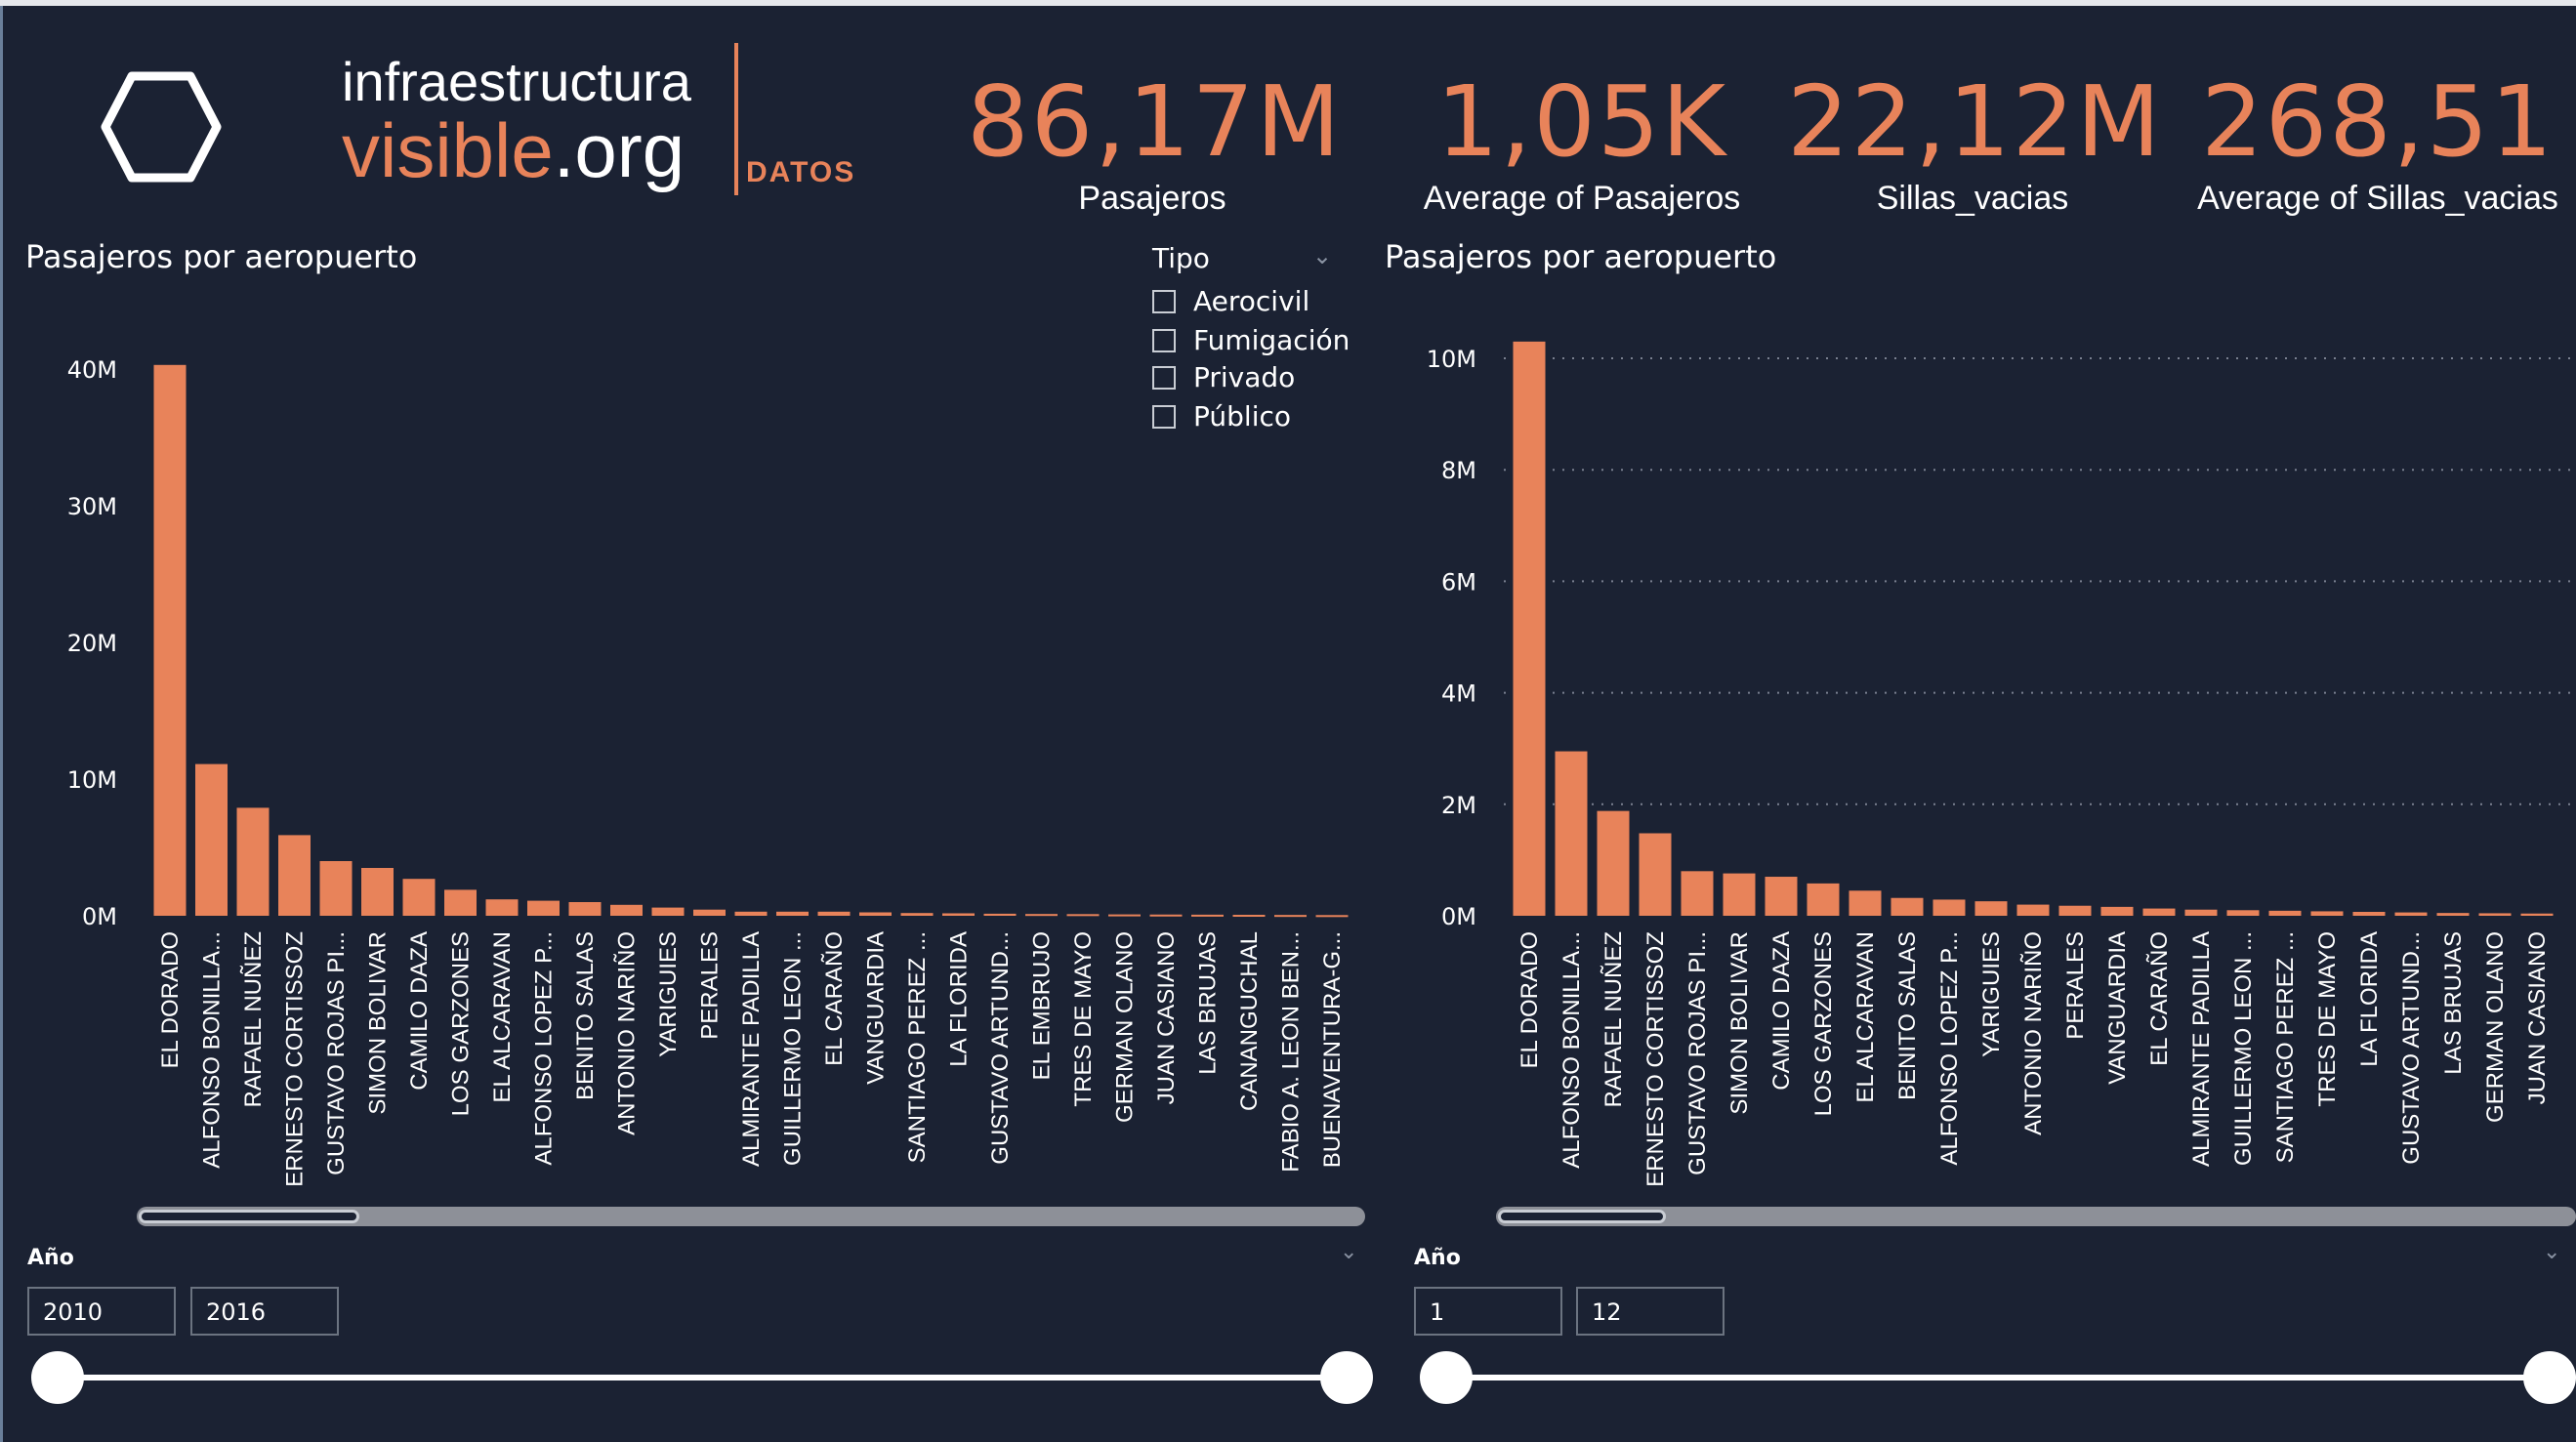 Image resolution: width=2576 pixels, height=1442 pixels. Describe the element at coordinates (1251, 340) in the screenshot. I see `filter-option-fumigacion: Fumigación` at that location.